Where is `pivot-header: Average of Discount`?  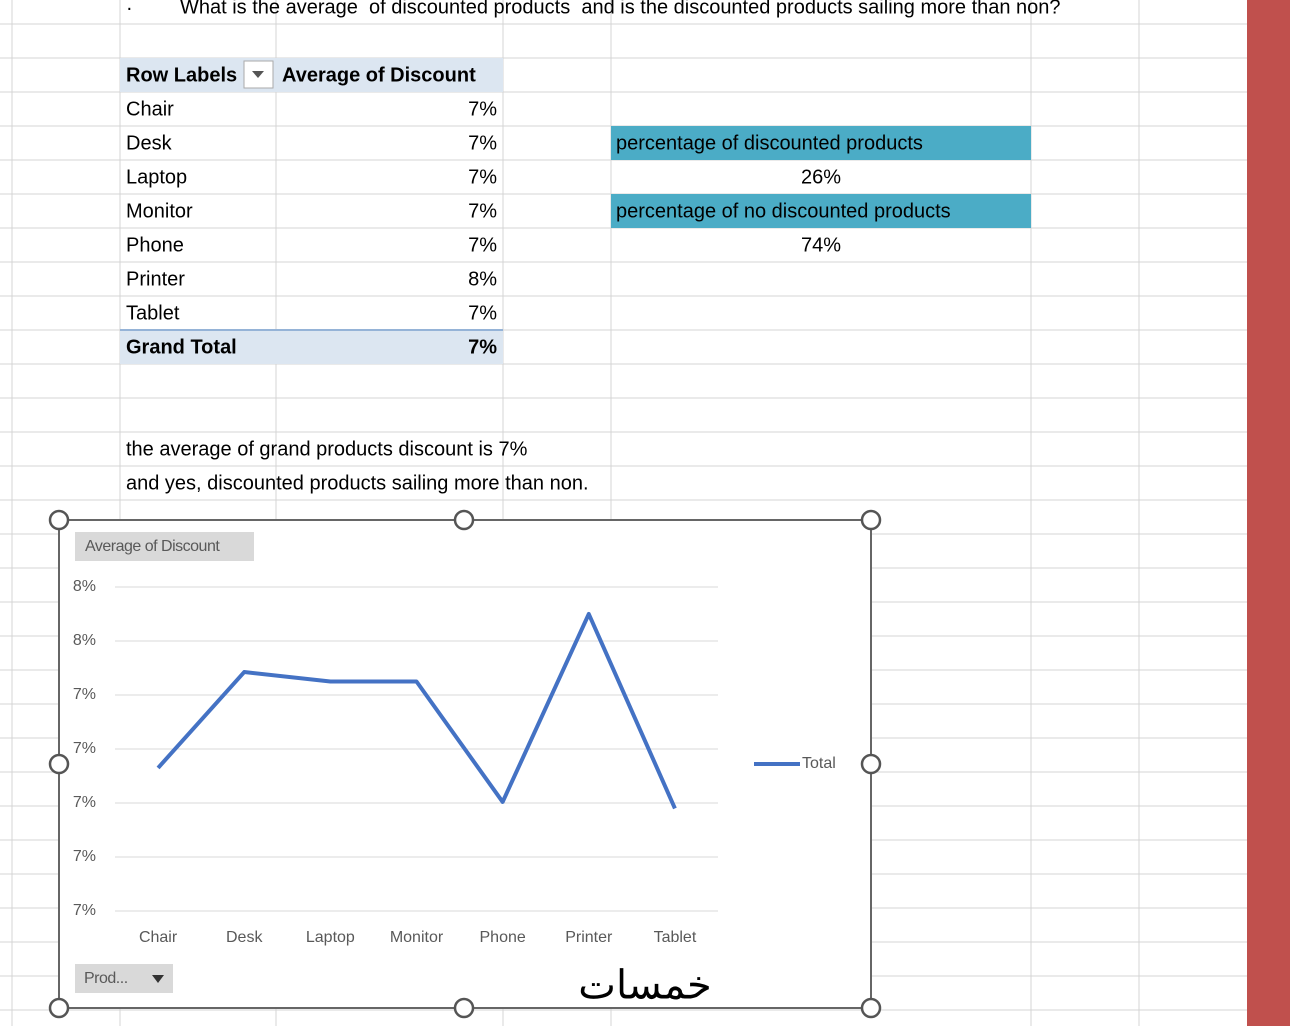
pivot-header: Average of Discount is located at coordinates (379, 75).